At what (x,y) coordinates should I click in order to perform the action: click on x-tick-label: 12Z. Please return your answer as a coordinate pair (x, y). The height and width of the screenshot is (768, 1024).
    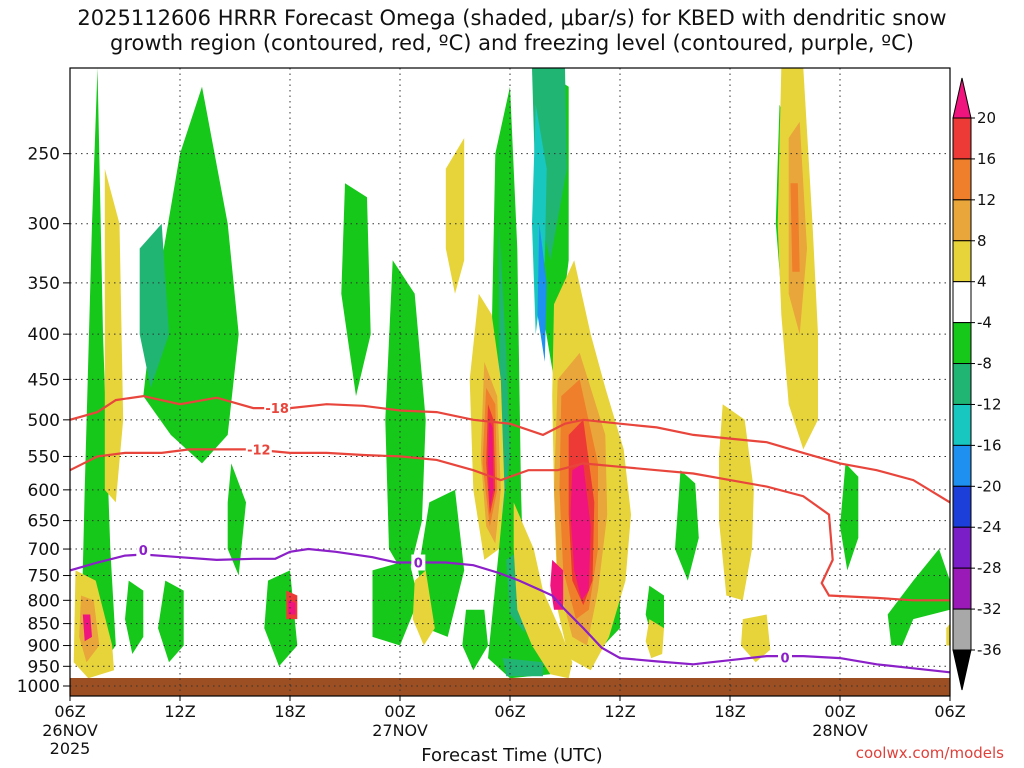
    Looking at the image, I should click on (179, 711).